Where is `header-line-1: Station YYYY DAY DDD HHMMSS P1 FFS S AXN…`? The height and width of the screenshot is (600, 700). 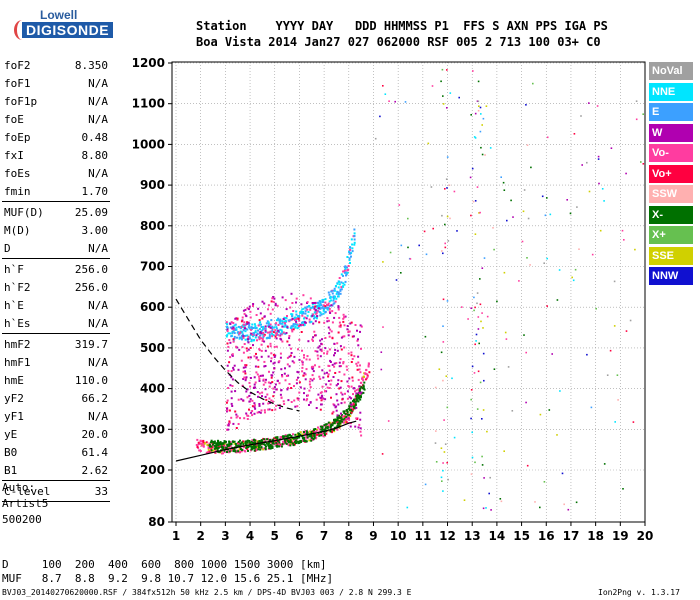
header-line-1: Station YYYY DAY DDD HHMMSS P1 FFS S AXN… is located at coordinates (402, 26).